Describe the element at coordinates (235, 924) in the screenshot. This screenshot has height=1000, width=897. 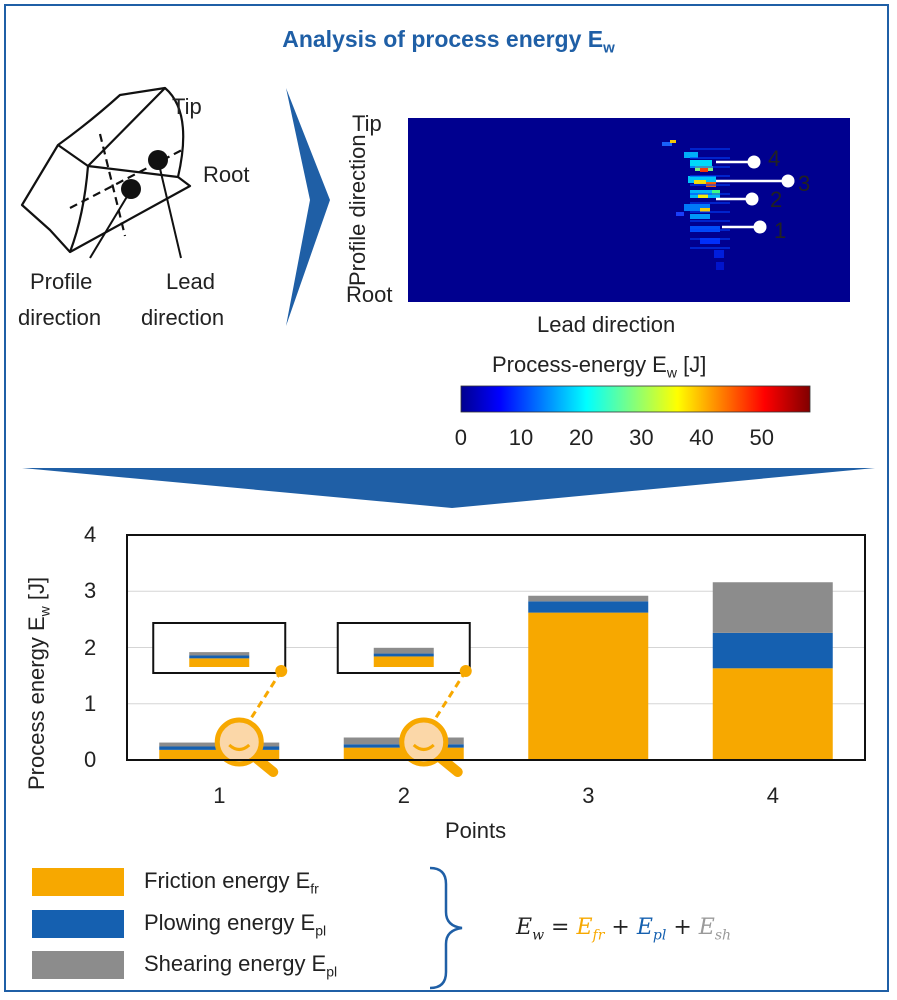
I see `plowing-legend-label: Plowing energy Epl` at that location.